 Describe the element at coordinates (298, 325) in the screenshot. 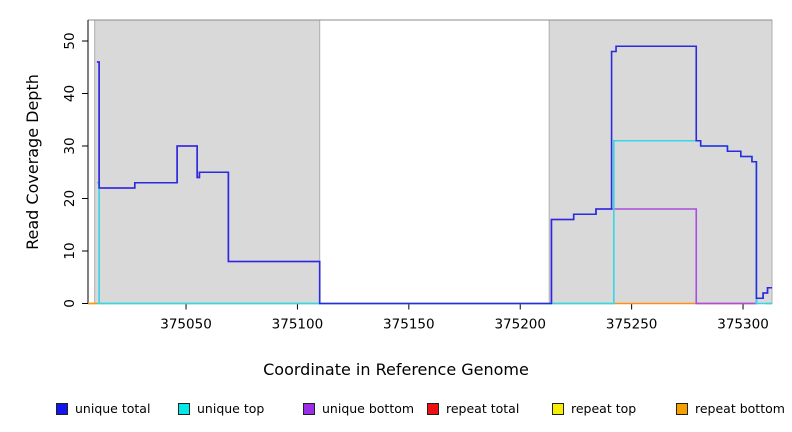

I see `svg-text: 375100` at that location.